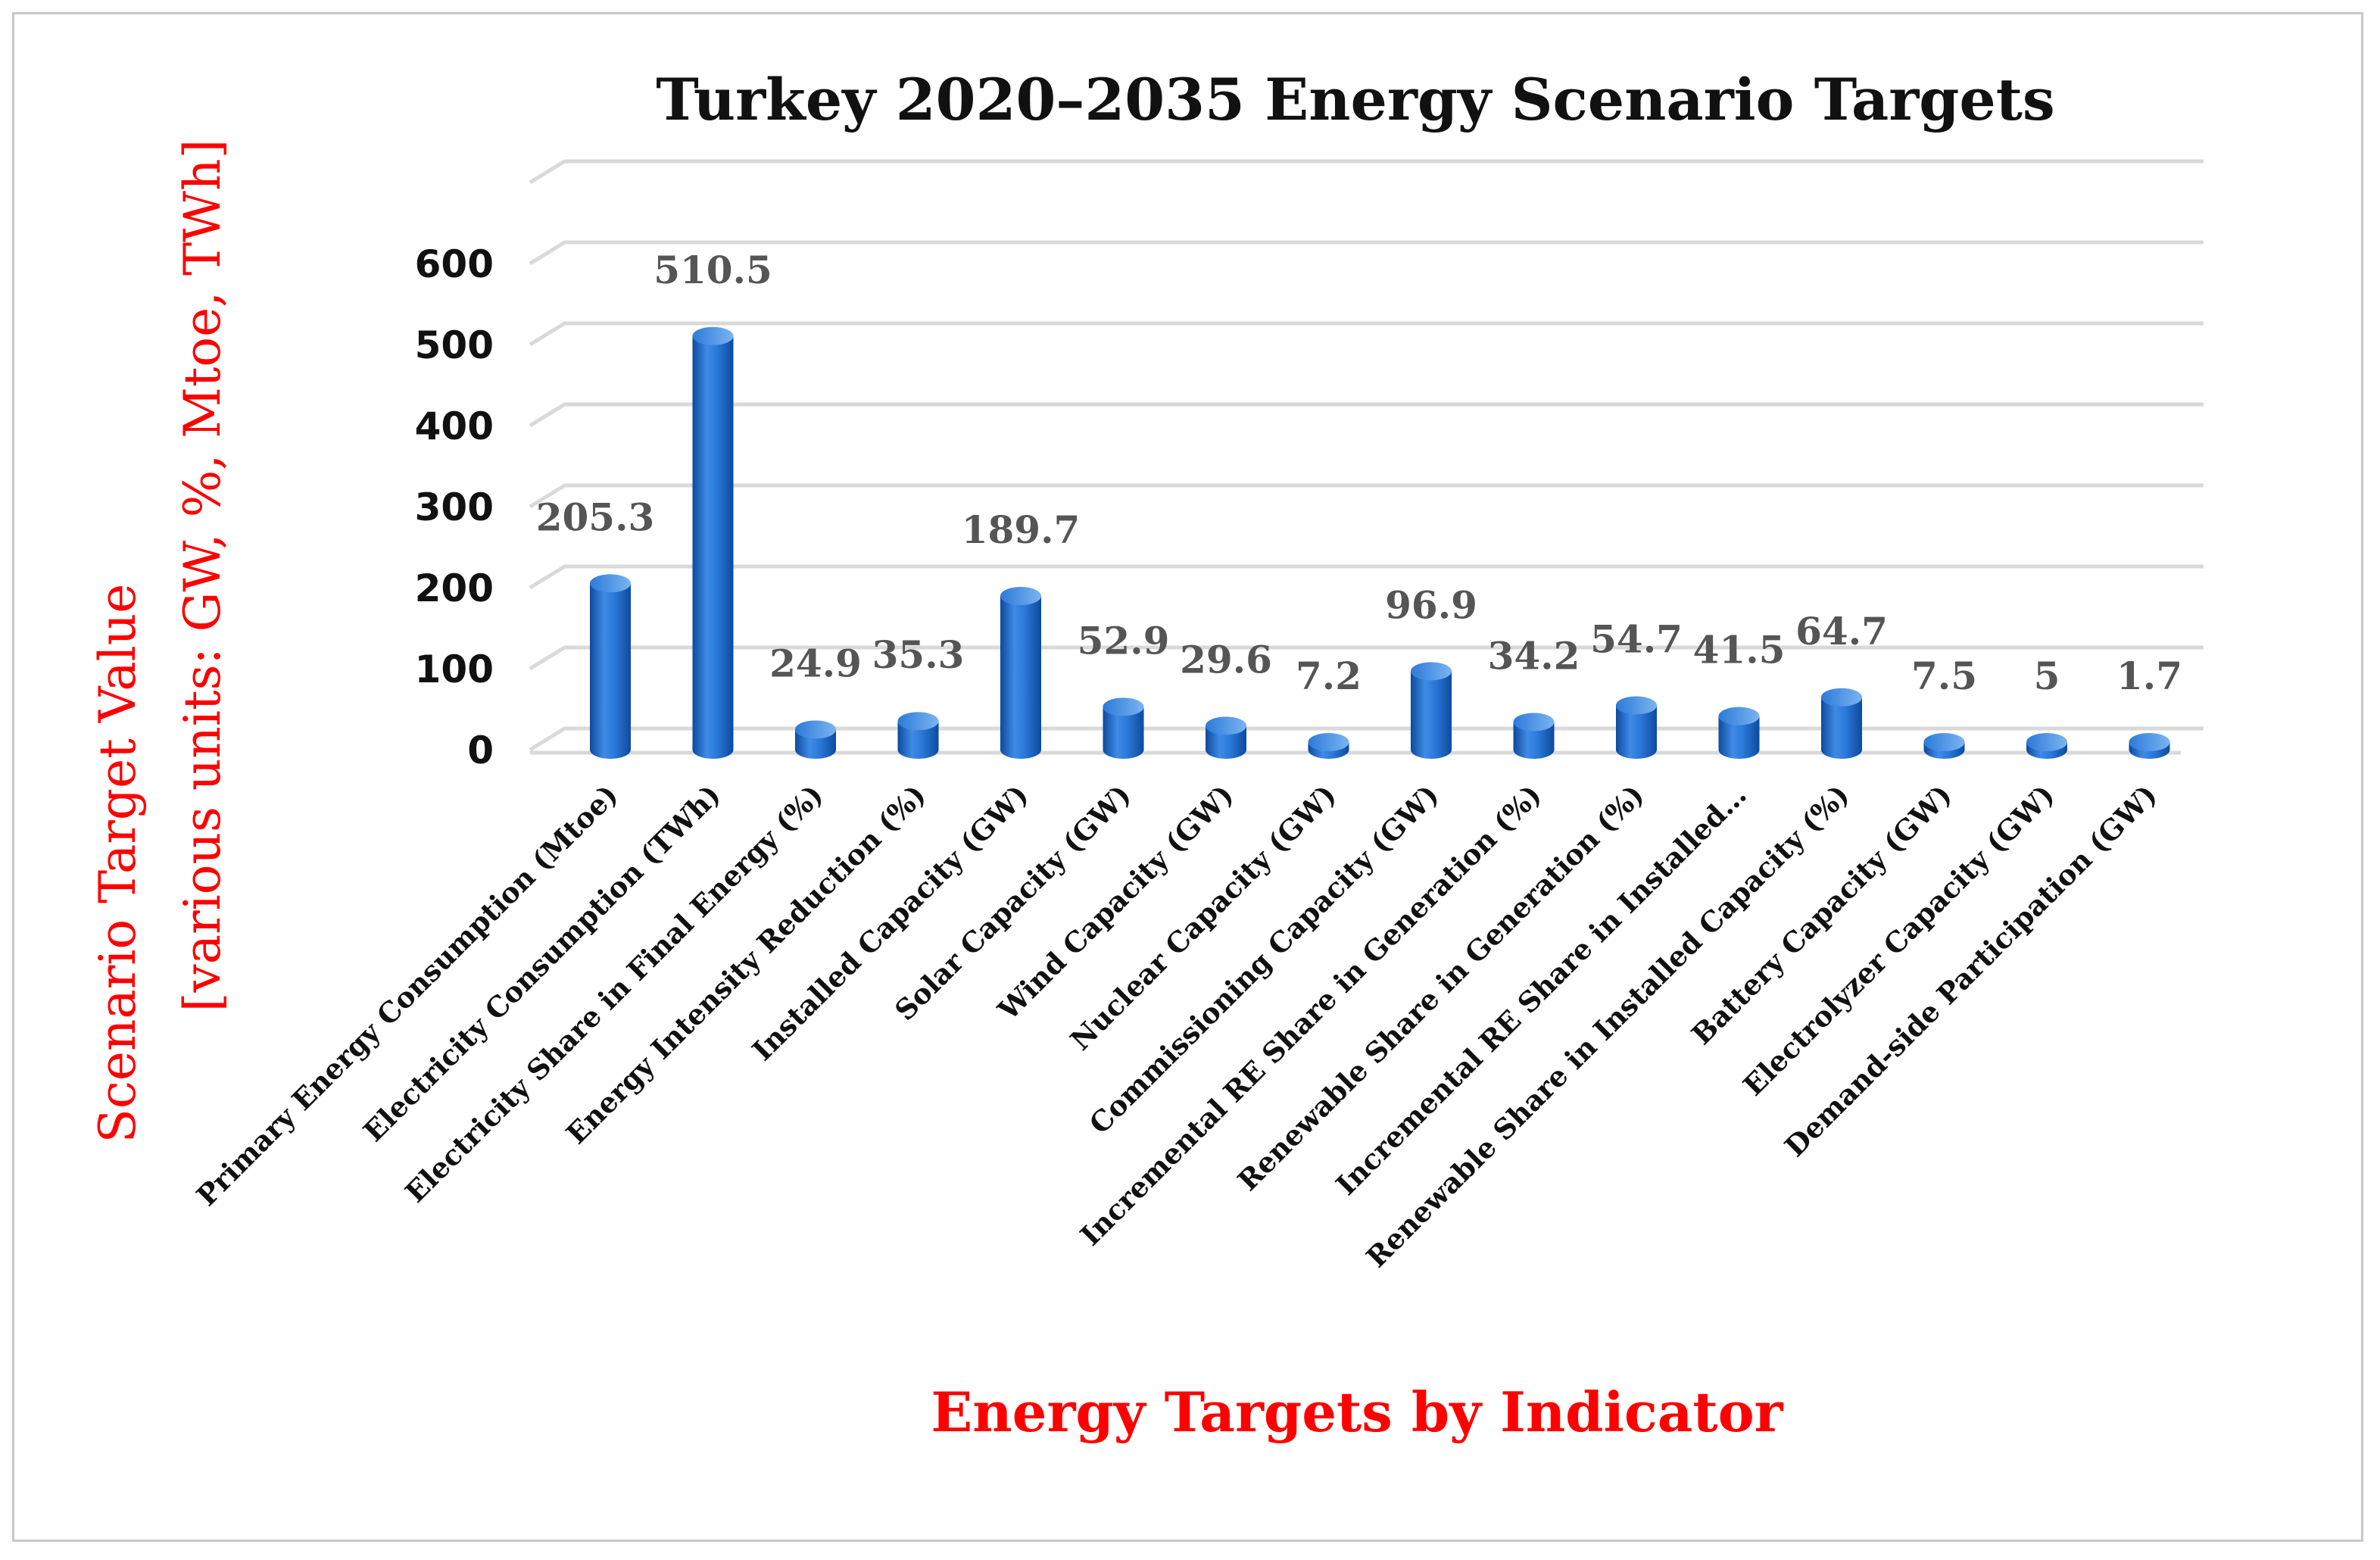 The height and width of the screenshot is (1560, 2380). I want to click on x-tick-label: Energy Intensity Reduction (%), so click(746, 964).